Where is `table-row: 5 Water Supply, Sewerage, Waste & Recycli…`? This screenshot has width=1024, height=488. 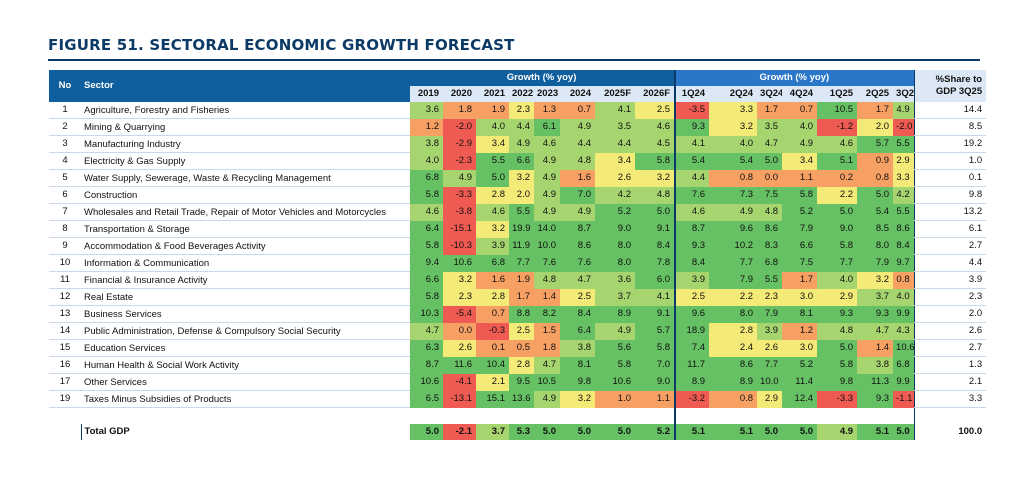
table-row: 5 Water Supply, Sewerage, Waste & Recycli… is located at coordinates (518, 178).